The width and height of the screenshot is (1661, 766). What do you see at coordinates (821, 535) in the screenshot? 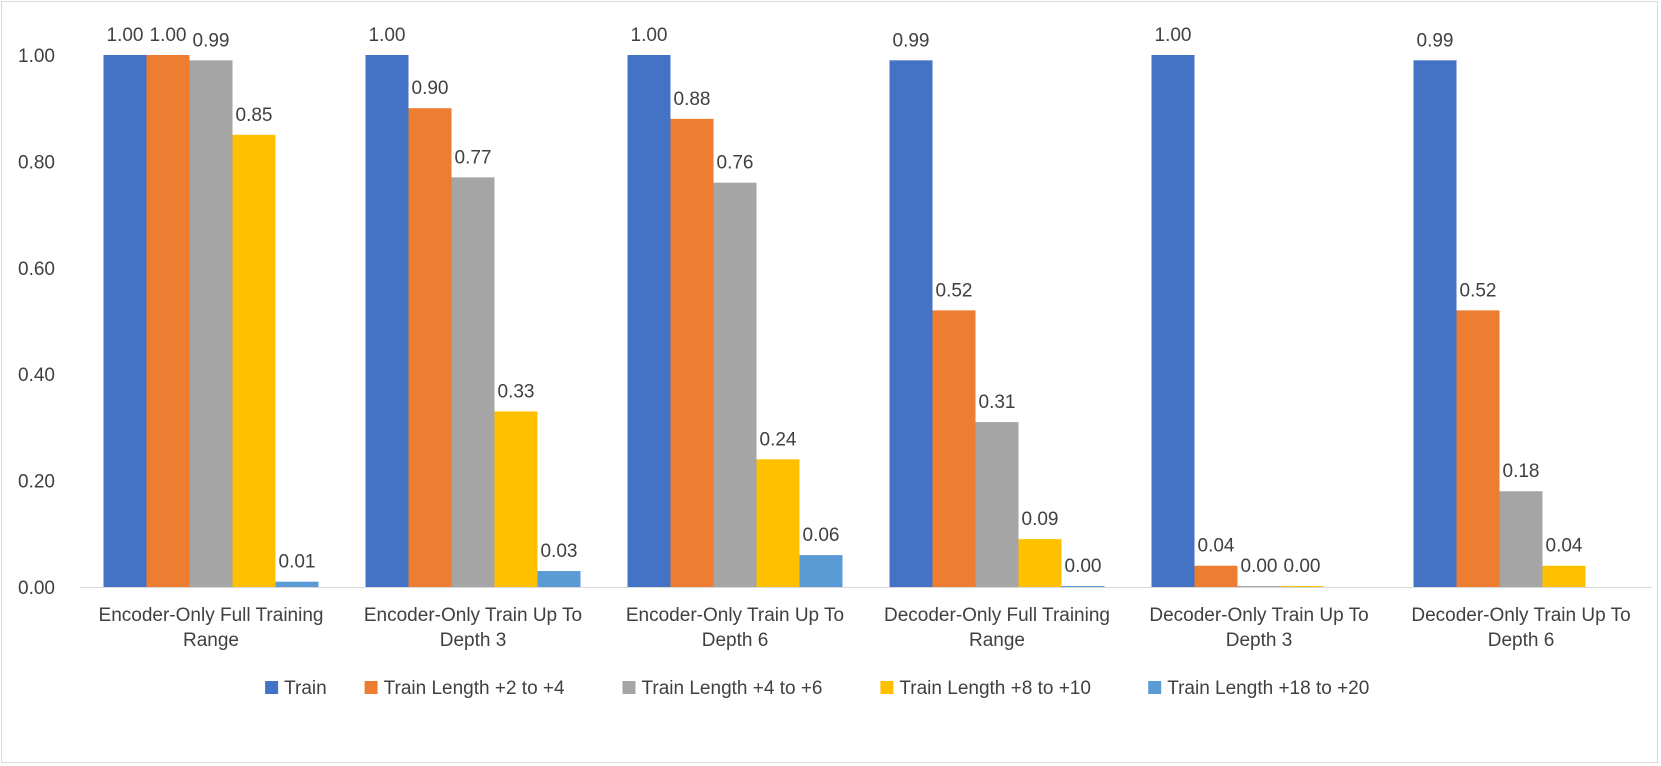
I see `data-label: 0.06` at bounding box center [821, 535].